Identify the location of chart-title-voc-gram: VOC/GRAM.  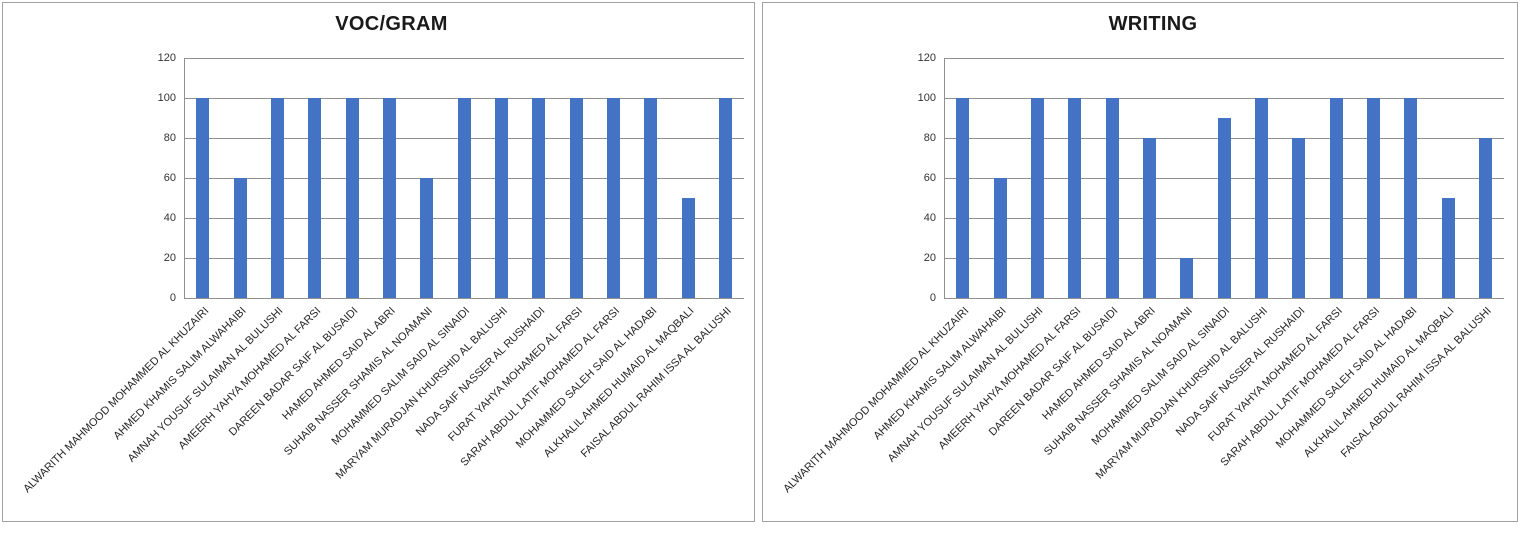
(391, 24).